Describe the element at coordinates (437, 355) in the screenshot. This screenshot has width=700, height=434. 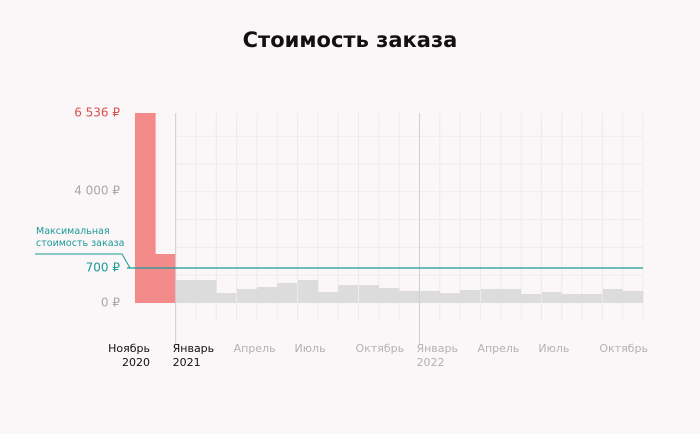
I see `x-tick-label: Январь 2022` at that location.